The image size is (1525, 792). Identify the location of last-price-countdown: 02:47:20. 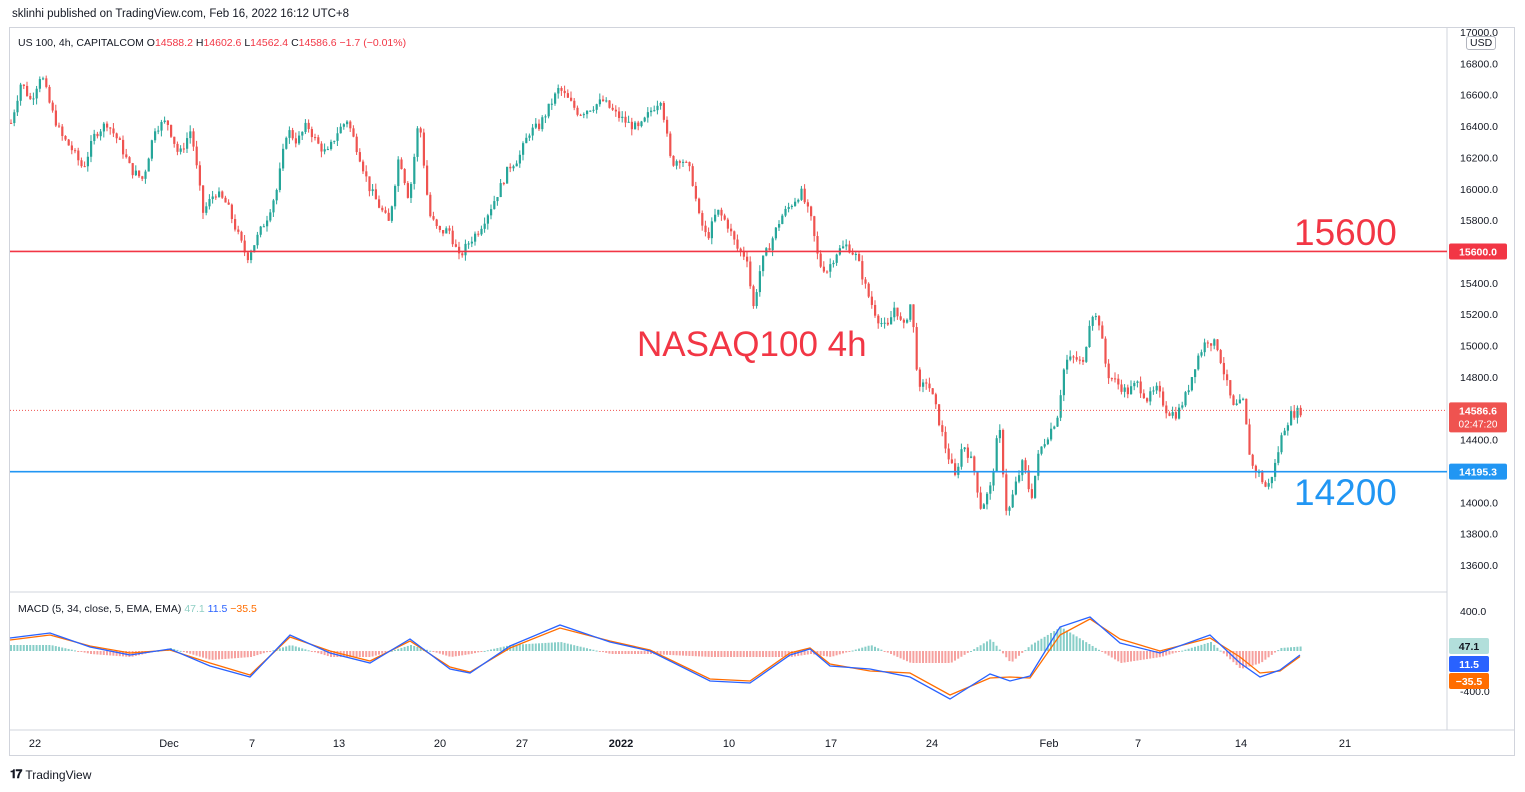
(1478, 424).